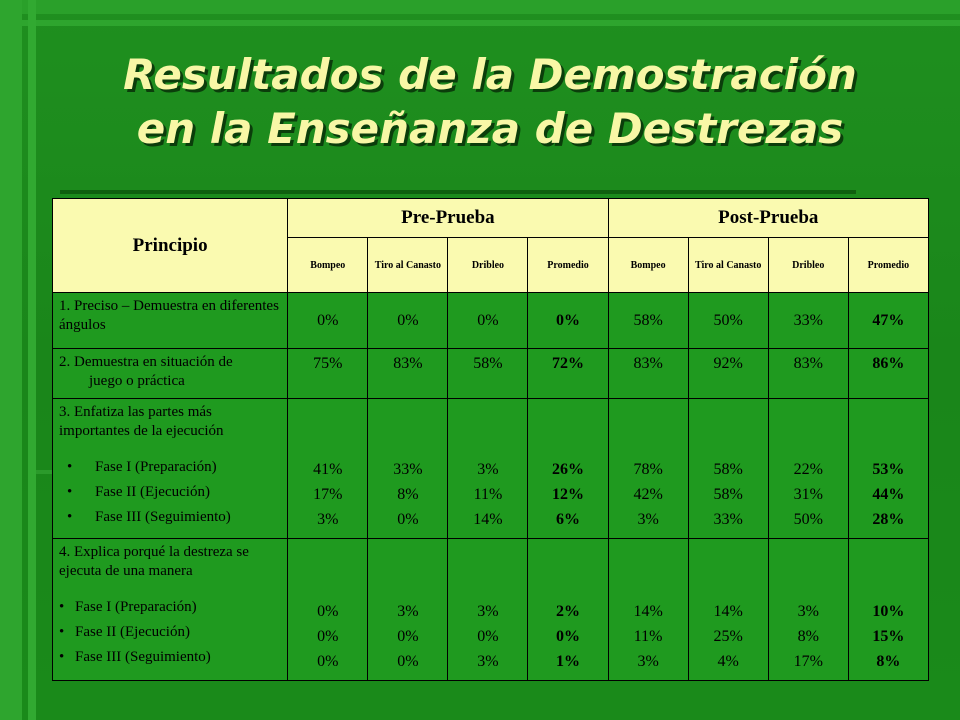  What do you see at coordinates (11, 360) in the screenshot?
I see `decor-stripe-left` at bounding box center [11, 360].